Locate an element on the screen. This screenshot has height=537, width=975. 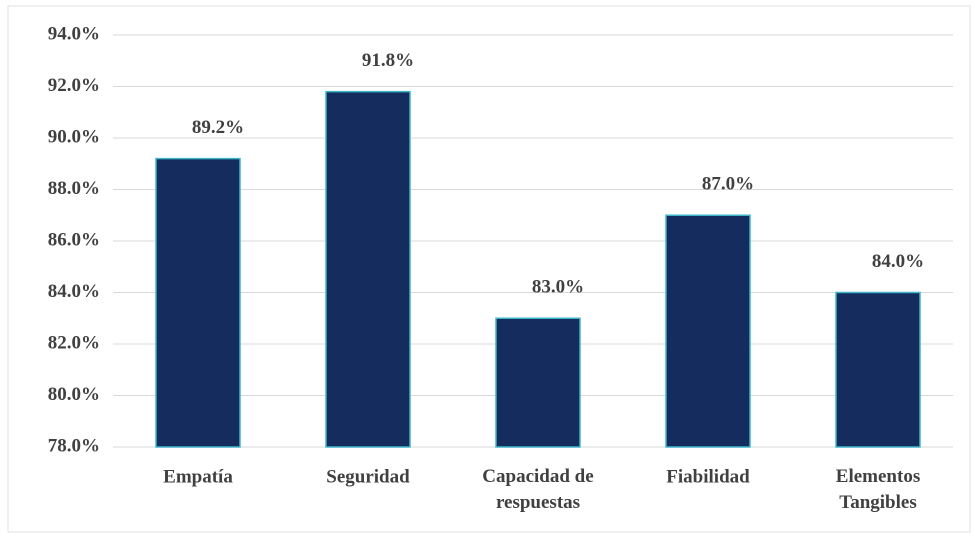
x-tick-label: Capacidad de respuestas is located at coordinates (537, 489).